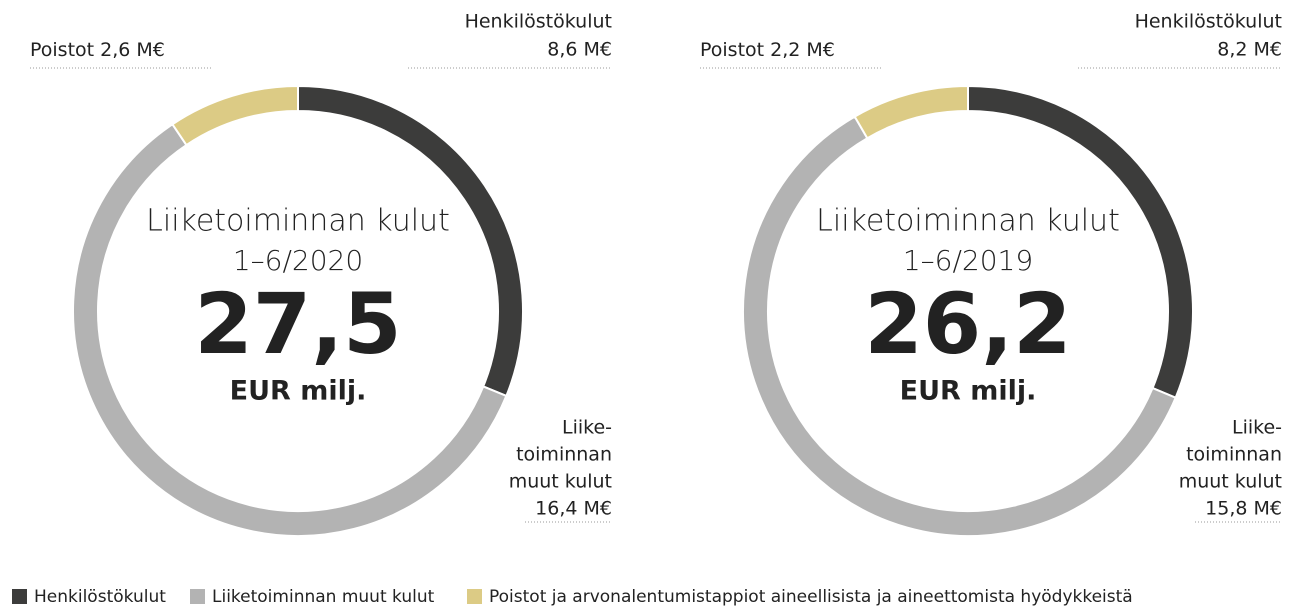  I want to click on slice-value: 16,4 M€, so click(573, 509).